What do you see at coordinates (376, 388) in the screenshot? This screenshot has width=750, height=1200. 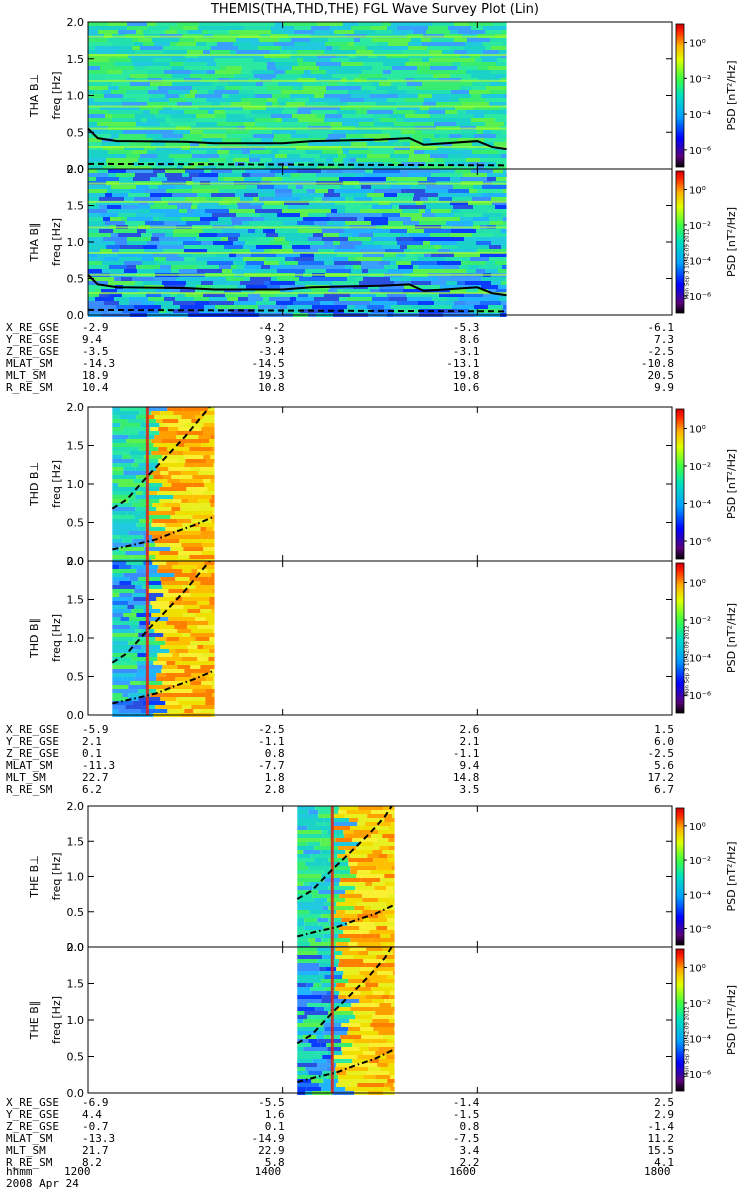 I see `ephemeris-row: R_RE_SM 10.4 10.8 10.6 9.9` at bounding box center [376, 388].